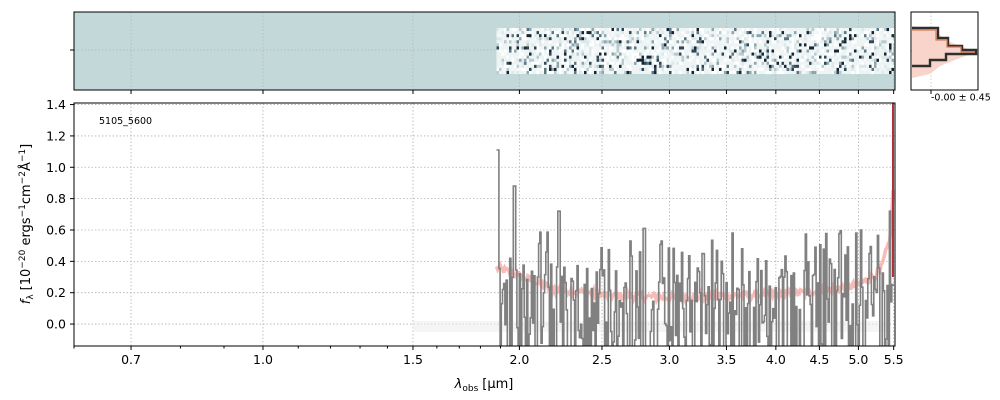 The width and height of the screenshot is (1000, 400). What do you see at coordinates (458, 384) in the screenshot?
I see `x-label-main: λ` at bounding box center [458, 384].